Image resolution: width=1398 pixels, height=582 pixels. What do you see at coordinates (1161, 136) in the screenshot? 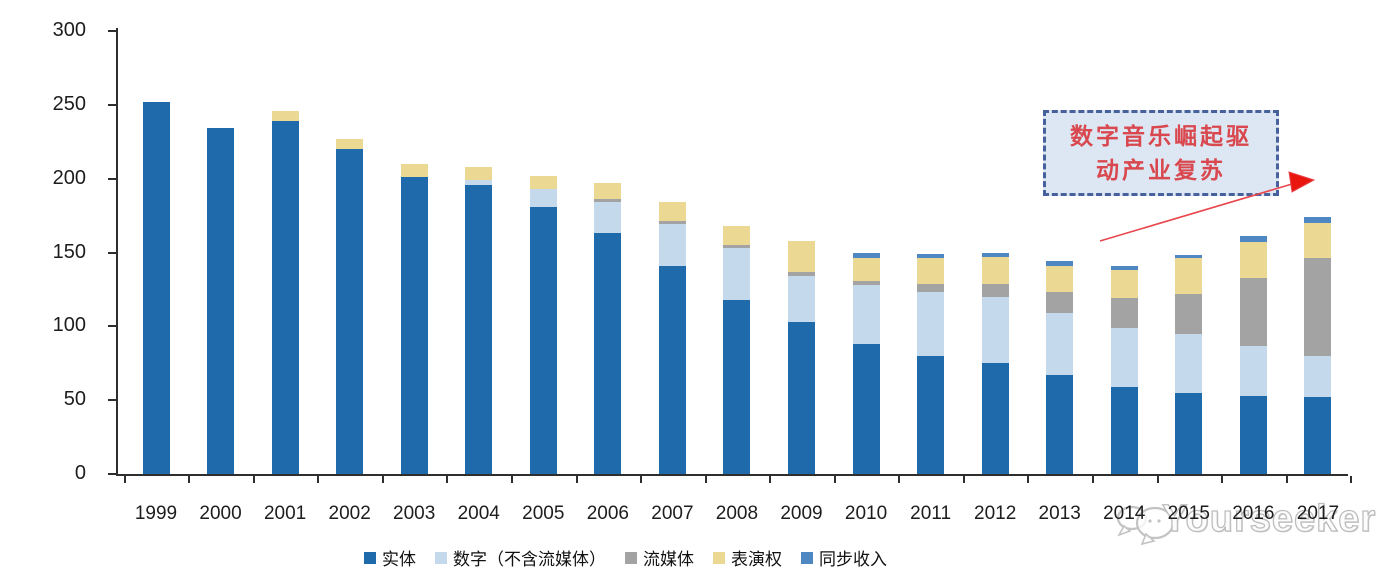
I see `annotation-line1: 数字音乐崛起驱` at bounding box center [1161, 136].